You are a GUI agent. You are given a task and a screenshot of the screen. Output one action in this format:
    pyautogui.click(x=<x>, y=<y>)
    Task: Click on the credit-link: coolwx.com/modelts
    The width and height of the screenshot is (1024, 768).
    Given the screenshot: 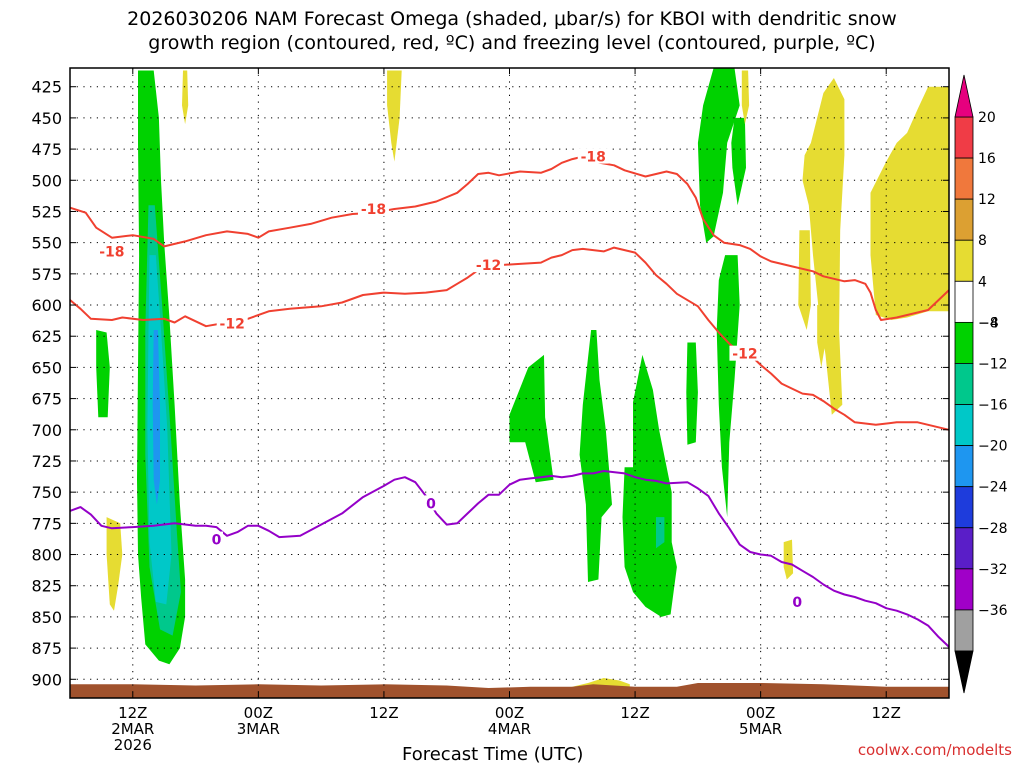 What is the action you would take?
    pyautogui.click(x=934, y=750)
    